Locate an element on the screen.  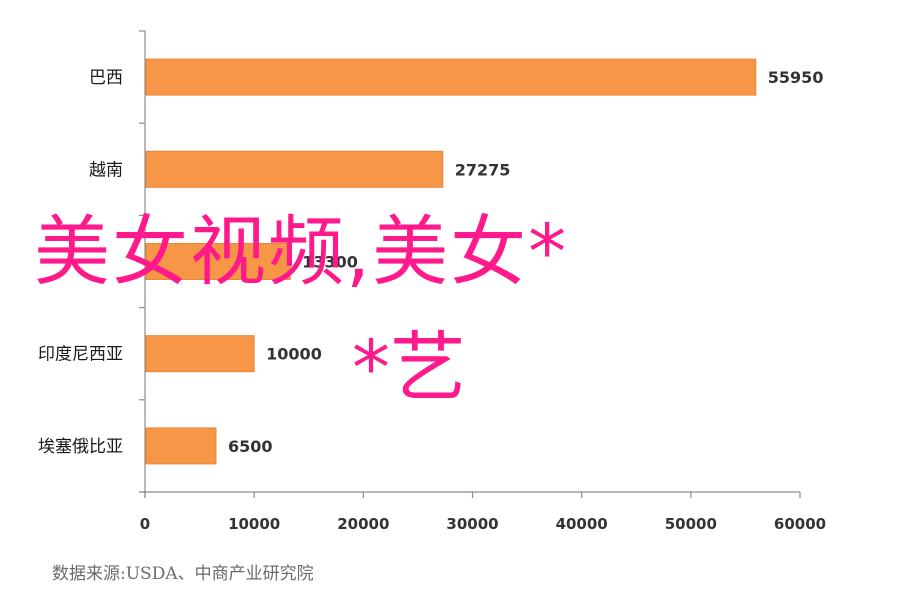
x-tick-label: 20000 is located at coordinates (363, 524).